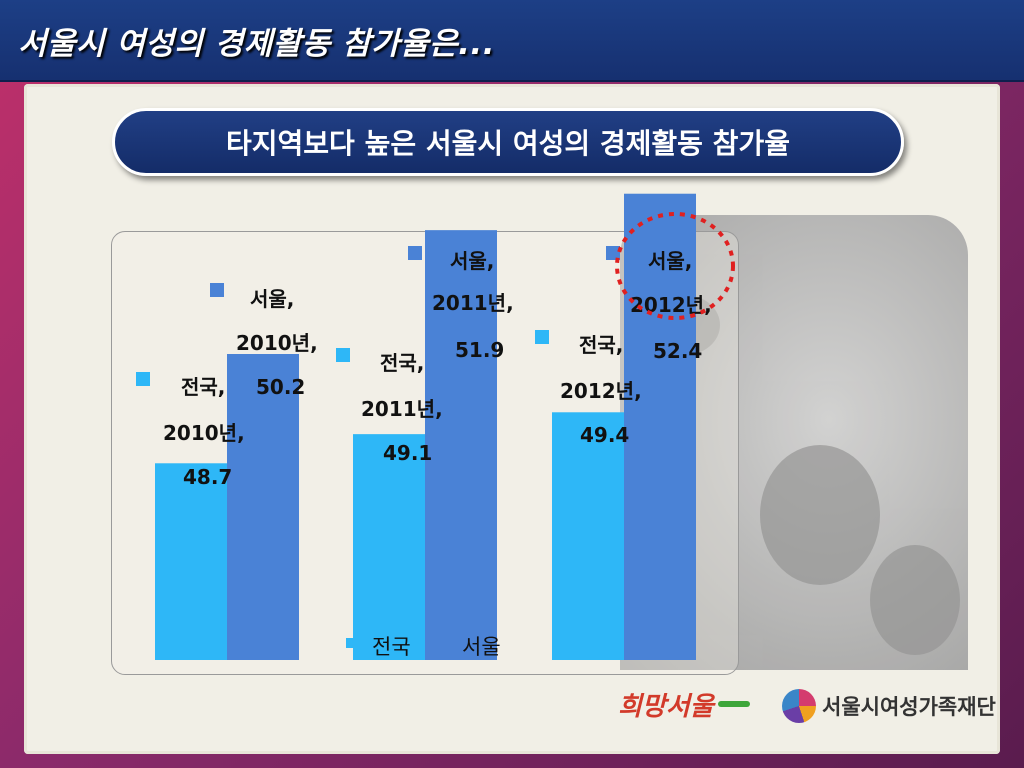 This screenshot has height=768, width=1024. I want to click on data-label-seoul-1-1: 2011년,, so click(473, 303).